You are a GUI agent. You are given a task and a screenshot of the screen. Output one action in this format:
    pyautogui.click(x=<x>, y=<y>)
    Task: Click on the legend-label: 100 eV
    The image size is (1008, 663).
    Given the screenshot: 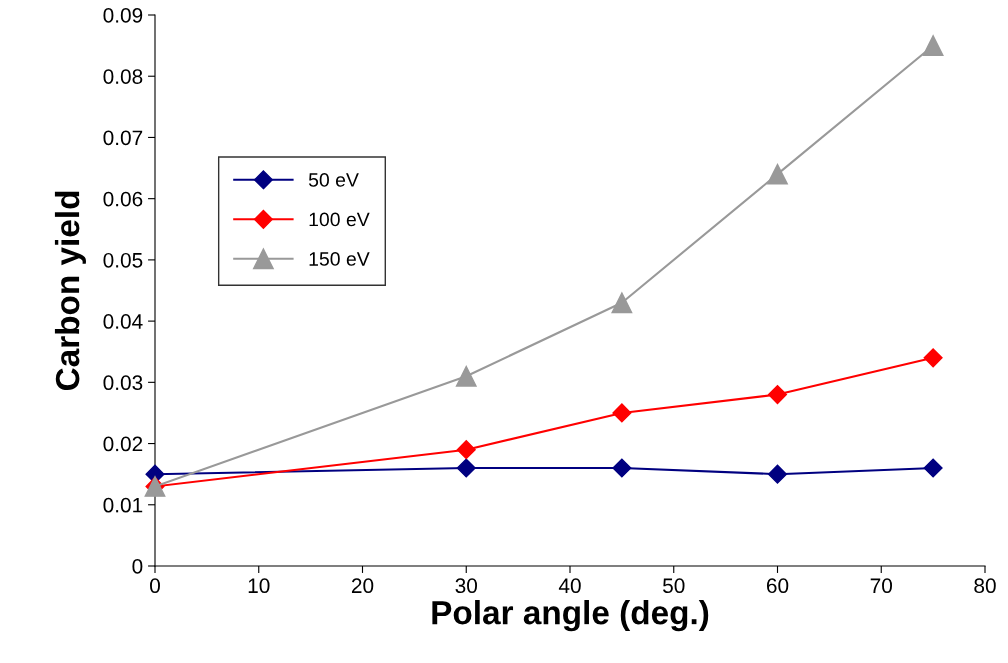 What is the action you would take?
    pyautogui.click(x=339, y=219)
    